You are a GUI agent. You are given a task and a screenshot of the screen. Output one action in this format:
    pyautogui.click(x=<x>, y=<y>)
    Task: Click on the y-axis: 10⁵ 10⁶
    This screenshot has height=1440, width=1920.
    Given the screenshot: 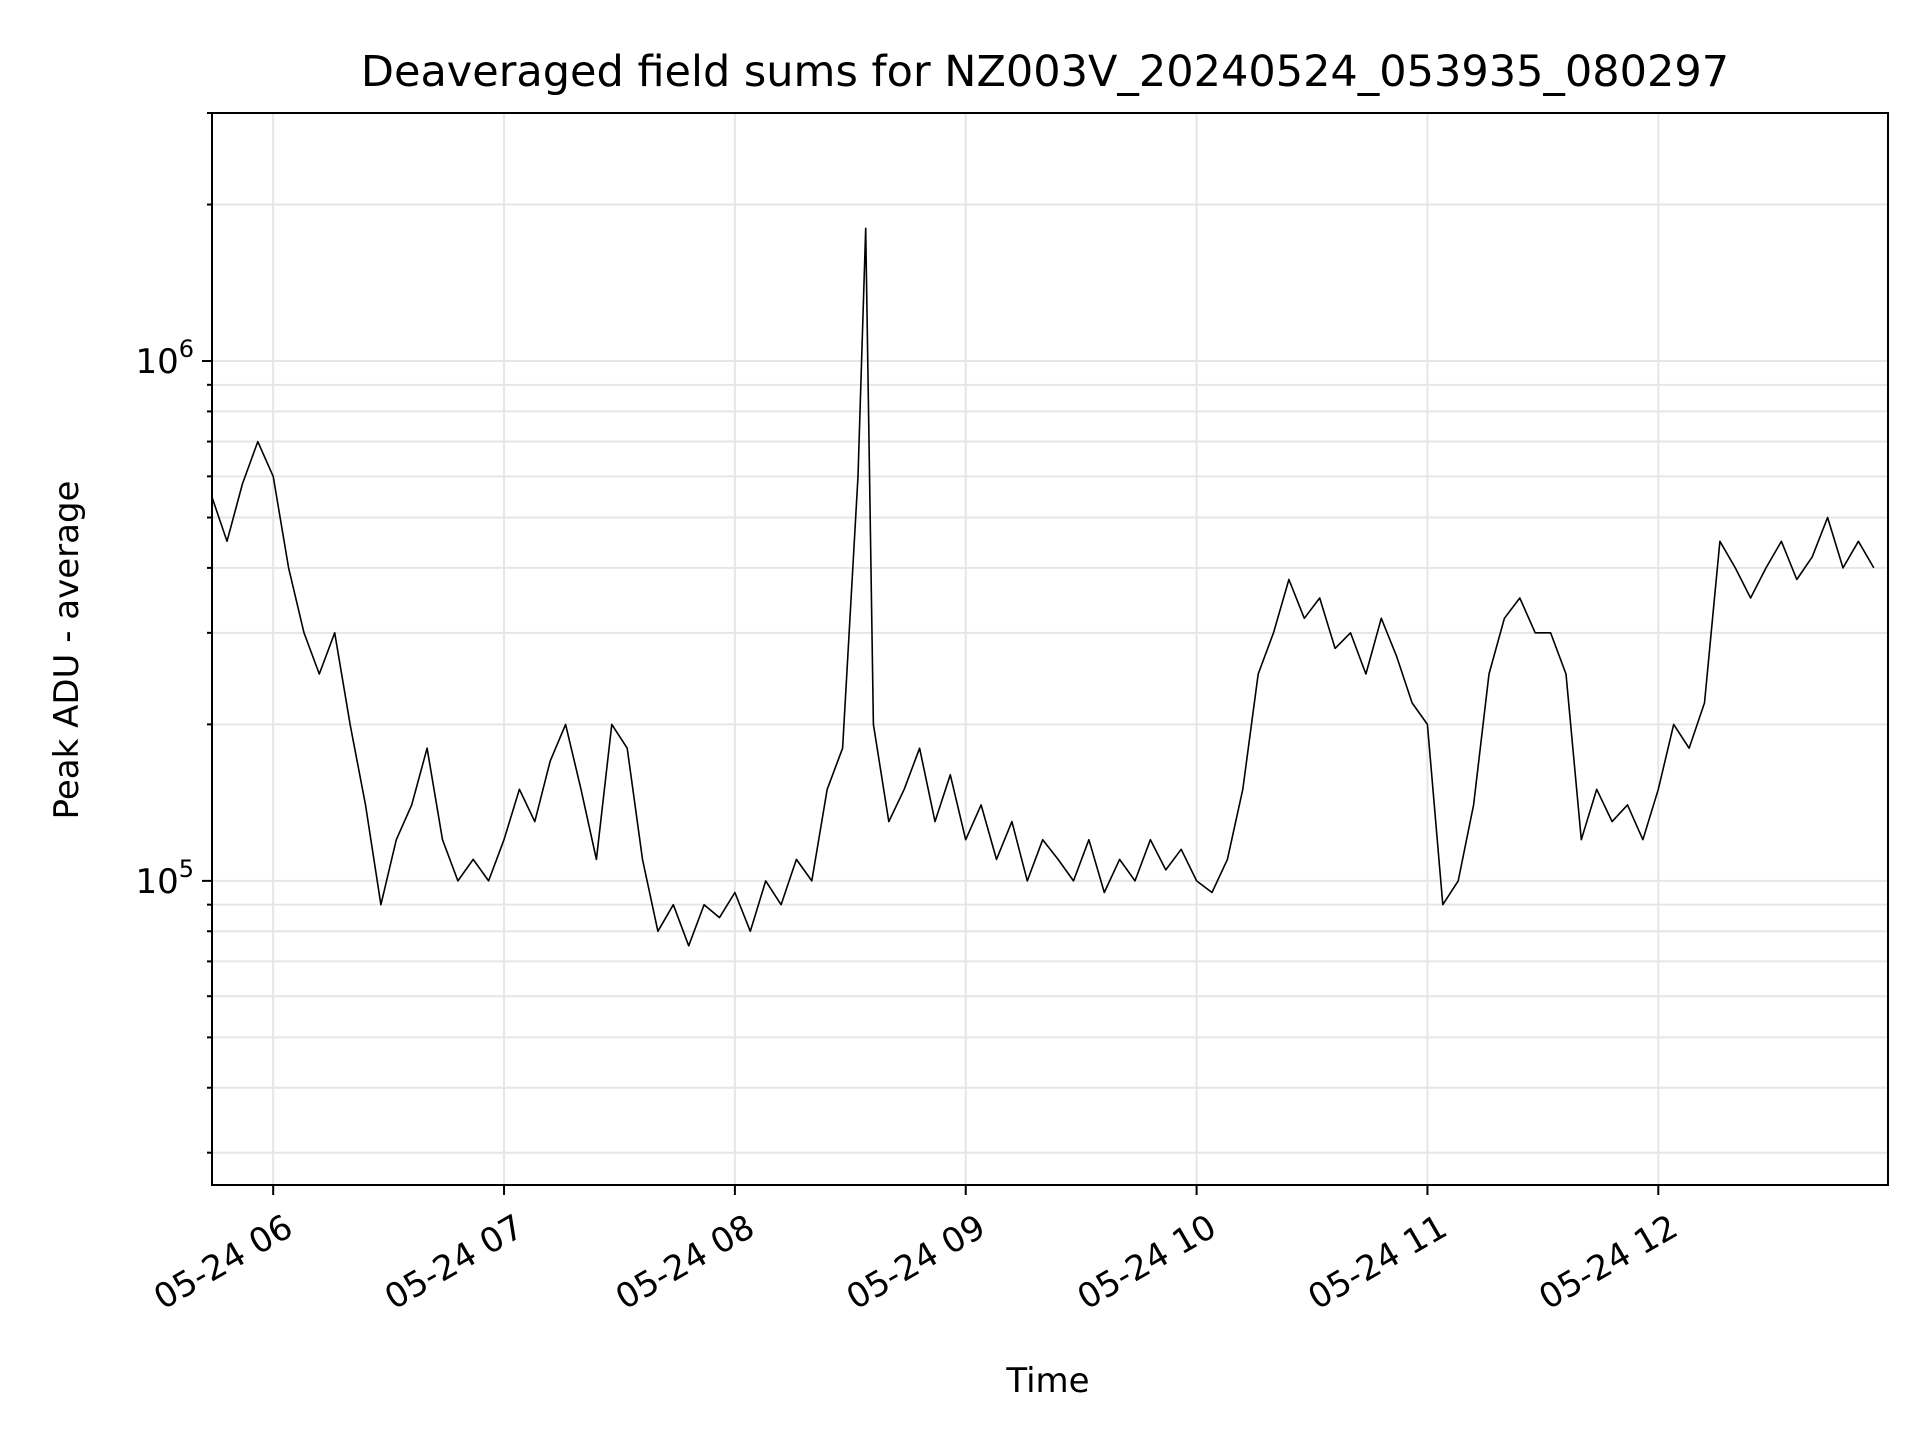 What is the action you would take?
    pyautogui.click(x=173, y=633)
    